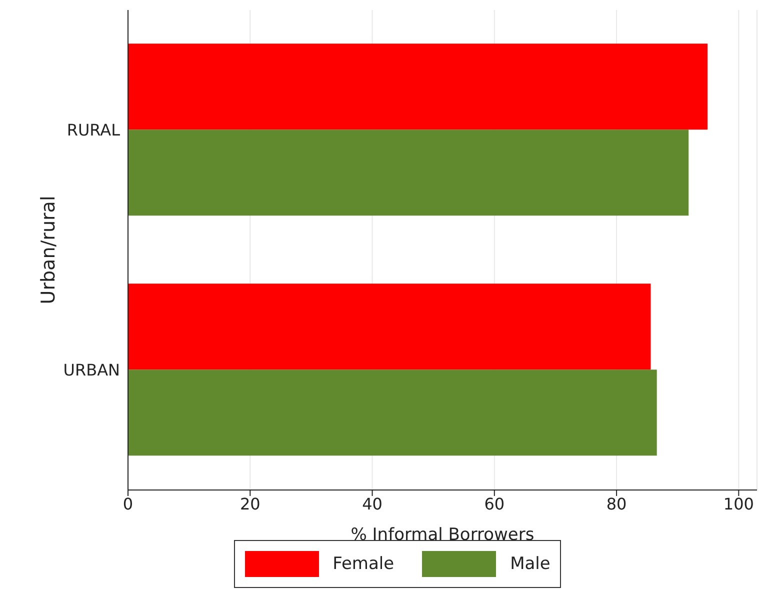  Describe the element at coordinates (250, 504) in the screenshot. I see `x-tick-label: 20` at that location.